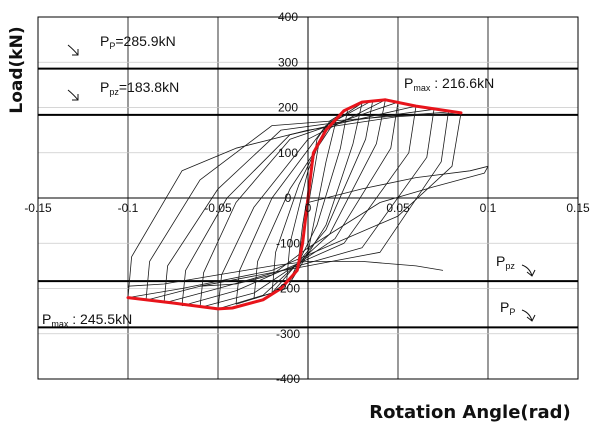 This screenshot has height=424, width=600. What do you see at coordinates (488, 208) in the screenshot?
I see `x-tick-label: 0.1` at bounding box center [488, 208].